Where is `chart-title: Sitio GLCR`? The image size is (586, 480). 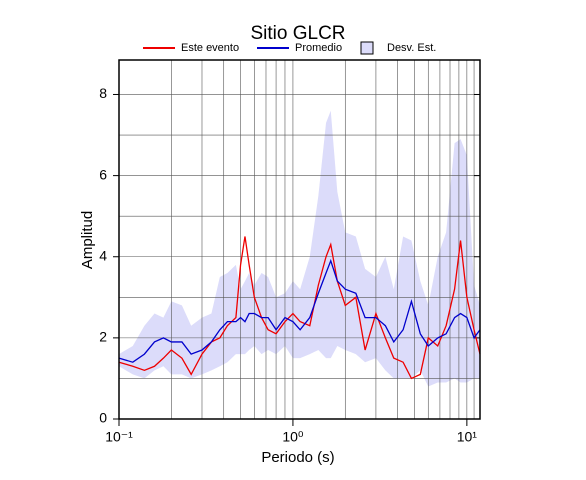 chart-title: Sitio GLCR is located at coordinates (297, 33).